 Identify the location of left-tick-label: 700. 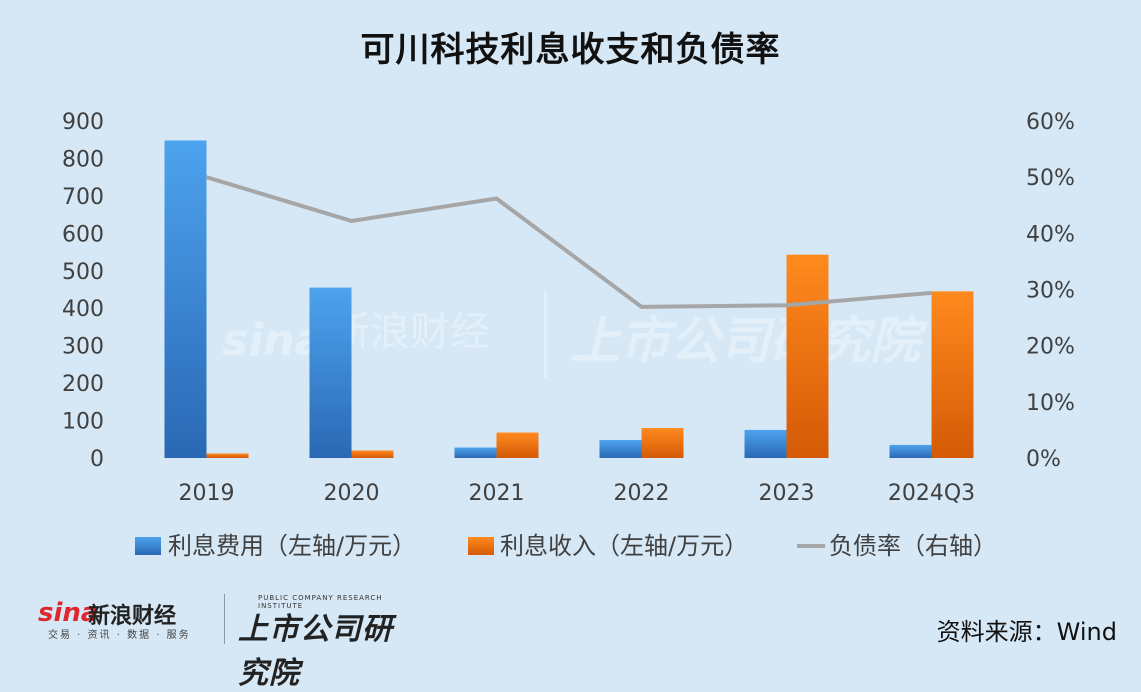
(83, 197).